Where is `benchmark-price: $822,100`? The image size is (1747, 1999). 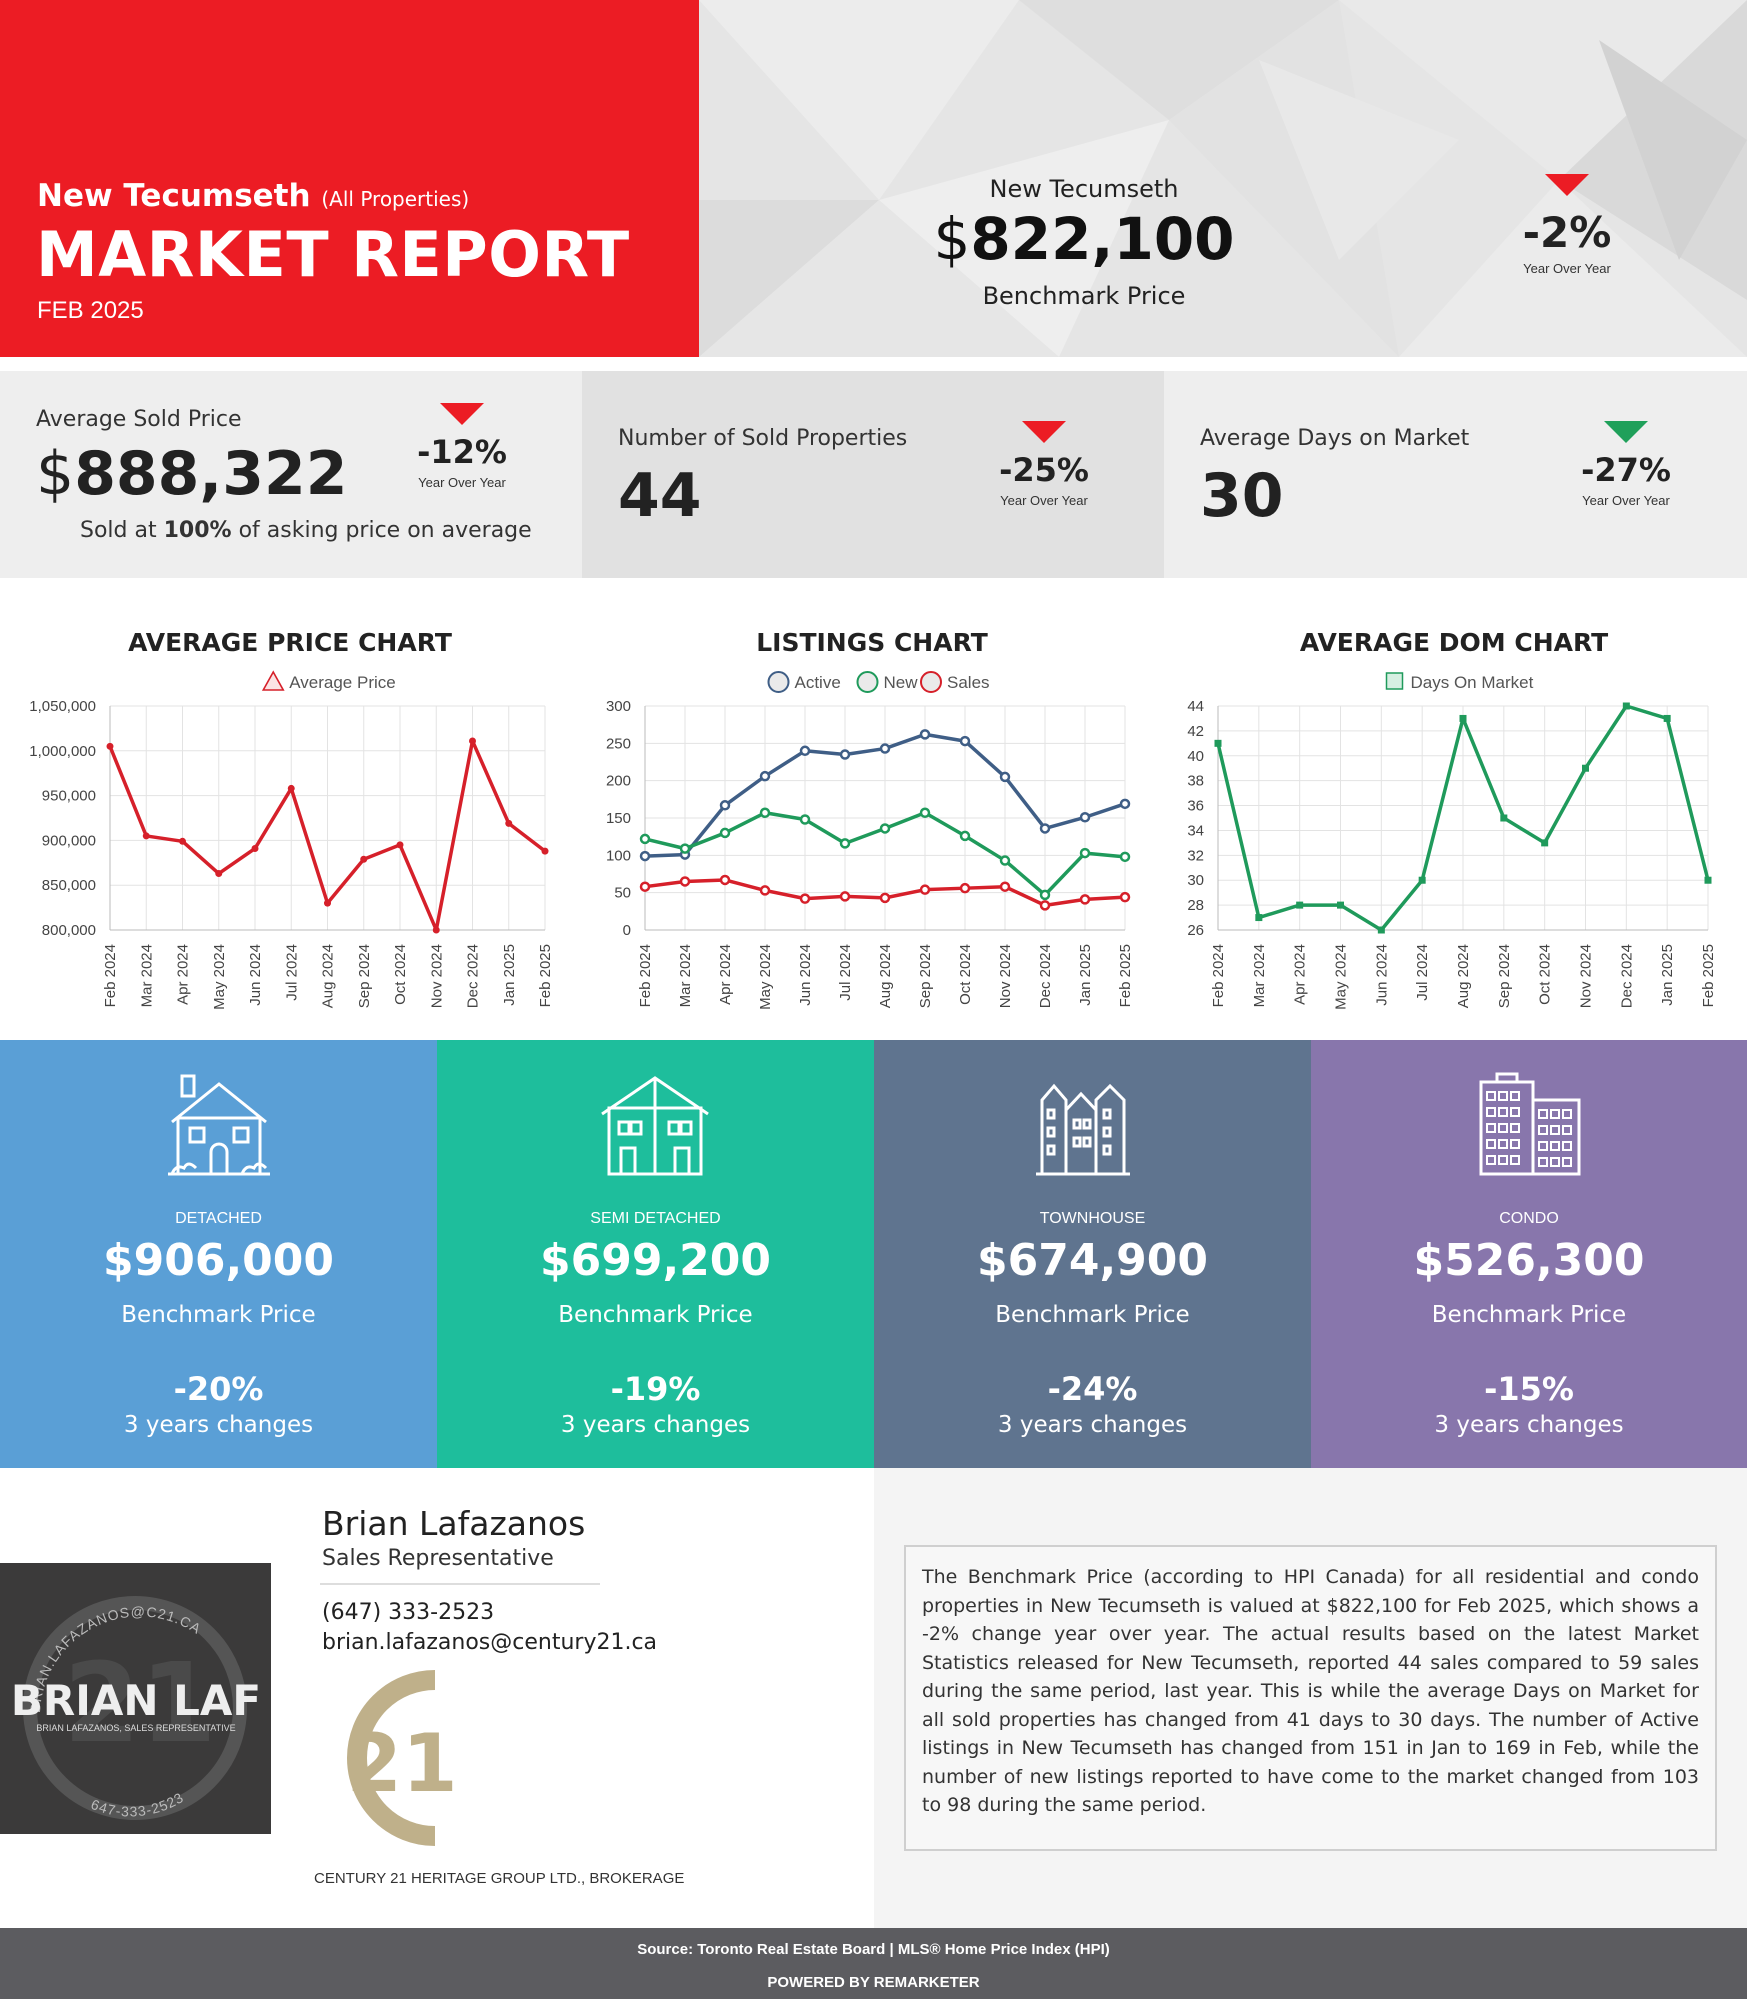 benchmark-price: $822,100 is located at coordinates (1084, 239).